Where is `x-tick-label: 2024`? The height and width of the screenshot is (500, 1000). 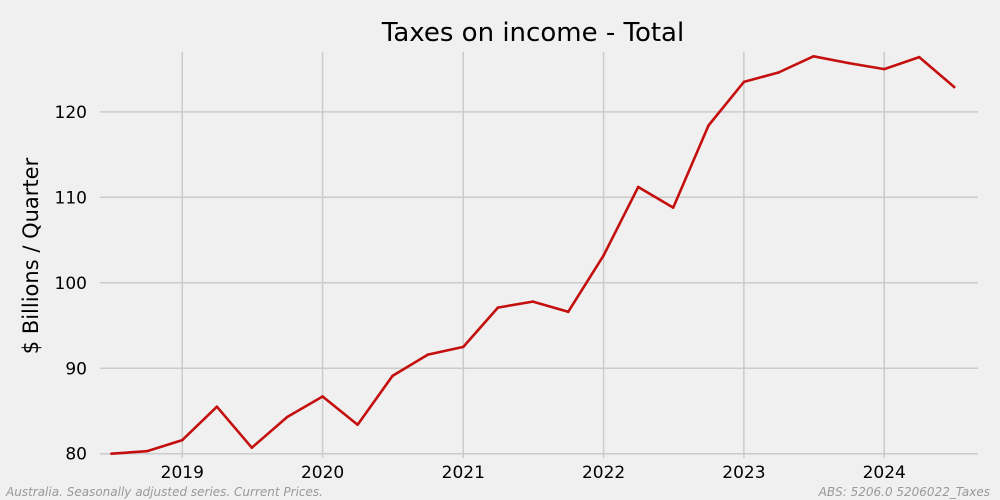
x-tick-label: 2024 is located at coordinates (884, 473).